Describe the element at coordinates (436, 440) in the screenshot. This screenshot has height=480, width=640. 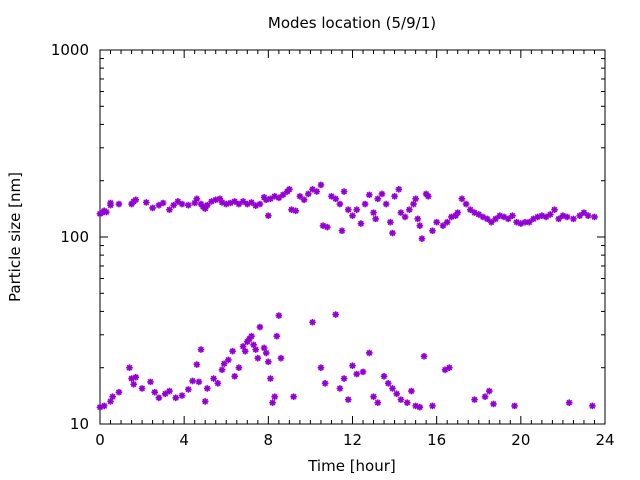
I see `x-tick-label: 16` at that location.